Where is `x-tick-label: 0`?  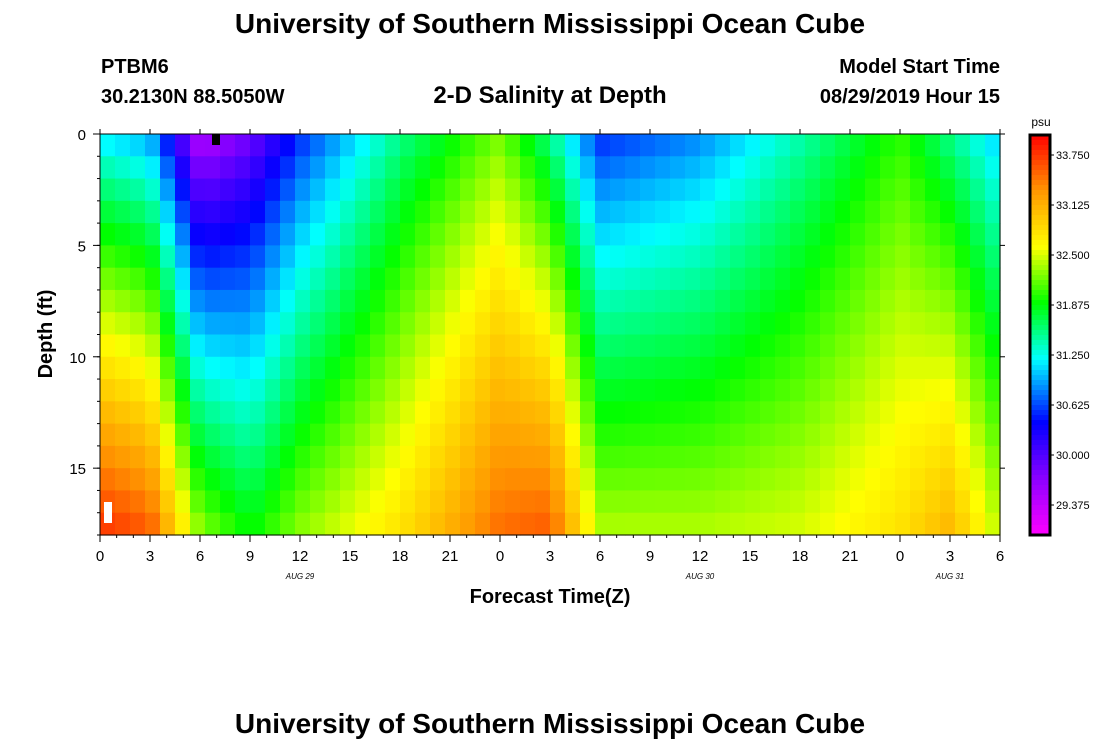 x-tick-label: 0 is located at coordinates (500, 556).